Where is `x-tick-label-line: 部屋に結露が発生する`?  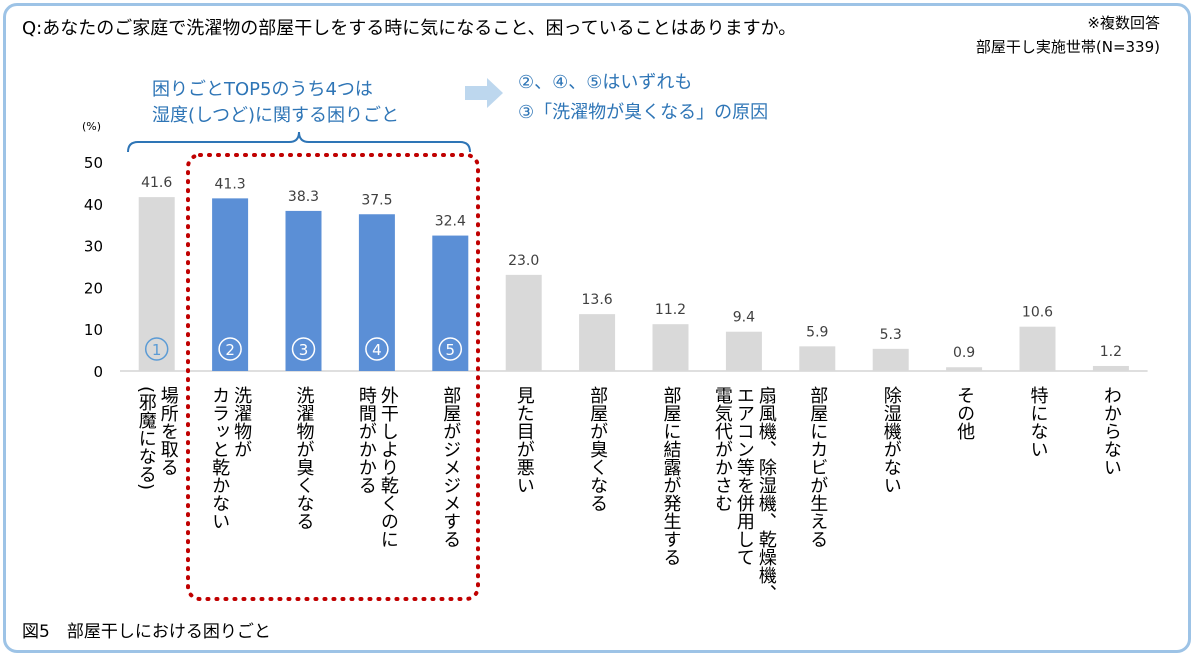 x-tick-label-line: 部屋に結露が発生する is located at coordinates (671, 476).